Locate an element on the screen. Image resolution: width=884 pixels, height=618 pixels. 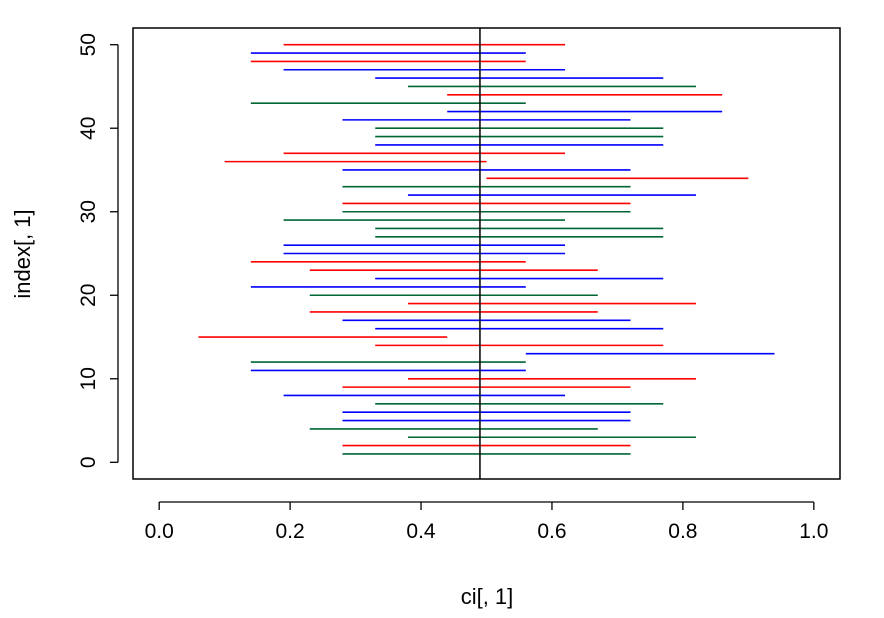
x-tick-label: 0.0 is located at coordinates (159, 531).